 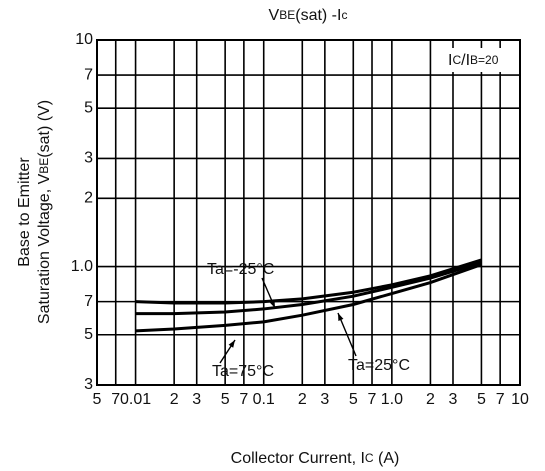 I want to click on y-axis-title: Saturation Voltage, VBE(sat) (V), so click(x=44, y=212).